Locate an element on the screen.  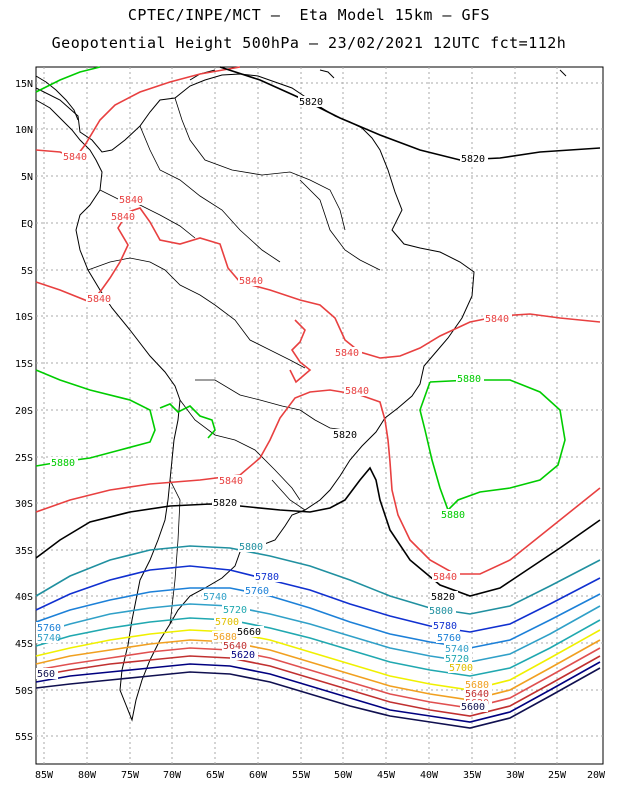
lon-tick: 45W is located at coordinates (386, 775).